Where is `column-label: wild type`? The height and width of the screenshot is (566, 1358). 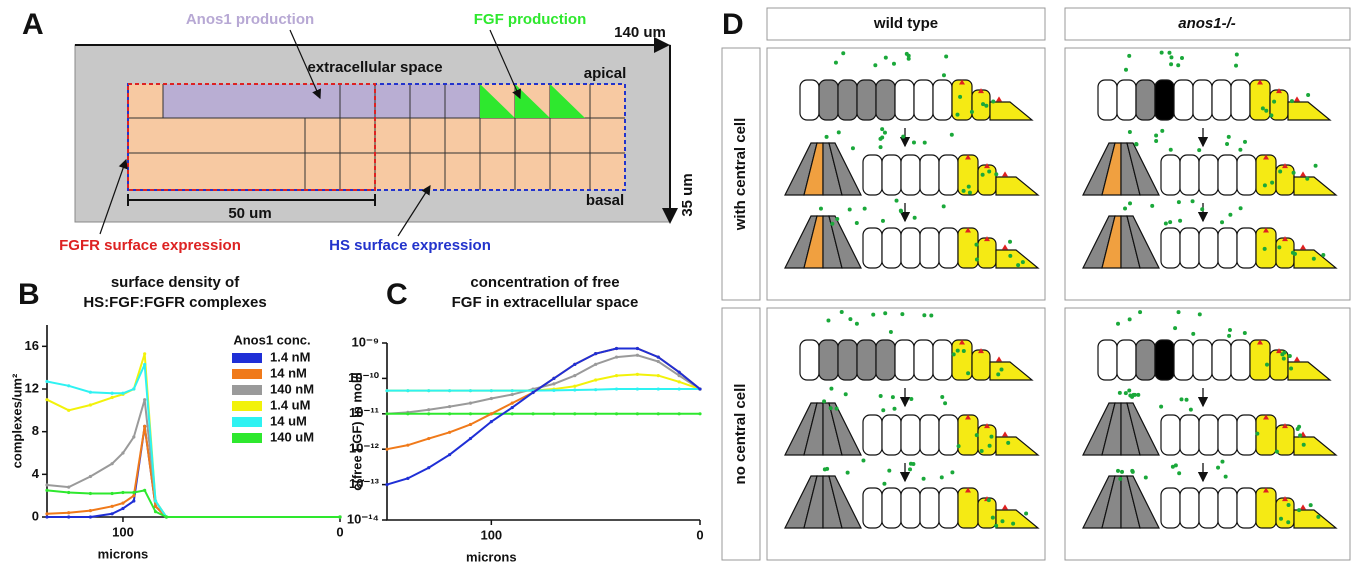
column-label: wild type is located at coordinates (905, 23).